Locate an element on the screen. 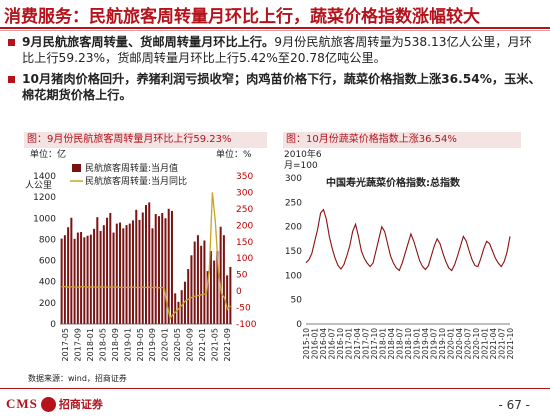 This screenshot has width=550, height=420. right-tick-label: 250 is located at coordinates (244, 210).